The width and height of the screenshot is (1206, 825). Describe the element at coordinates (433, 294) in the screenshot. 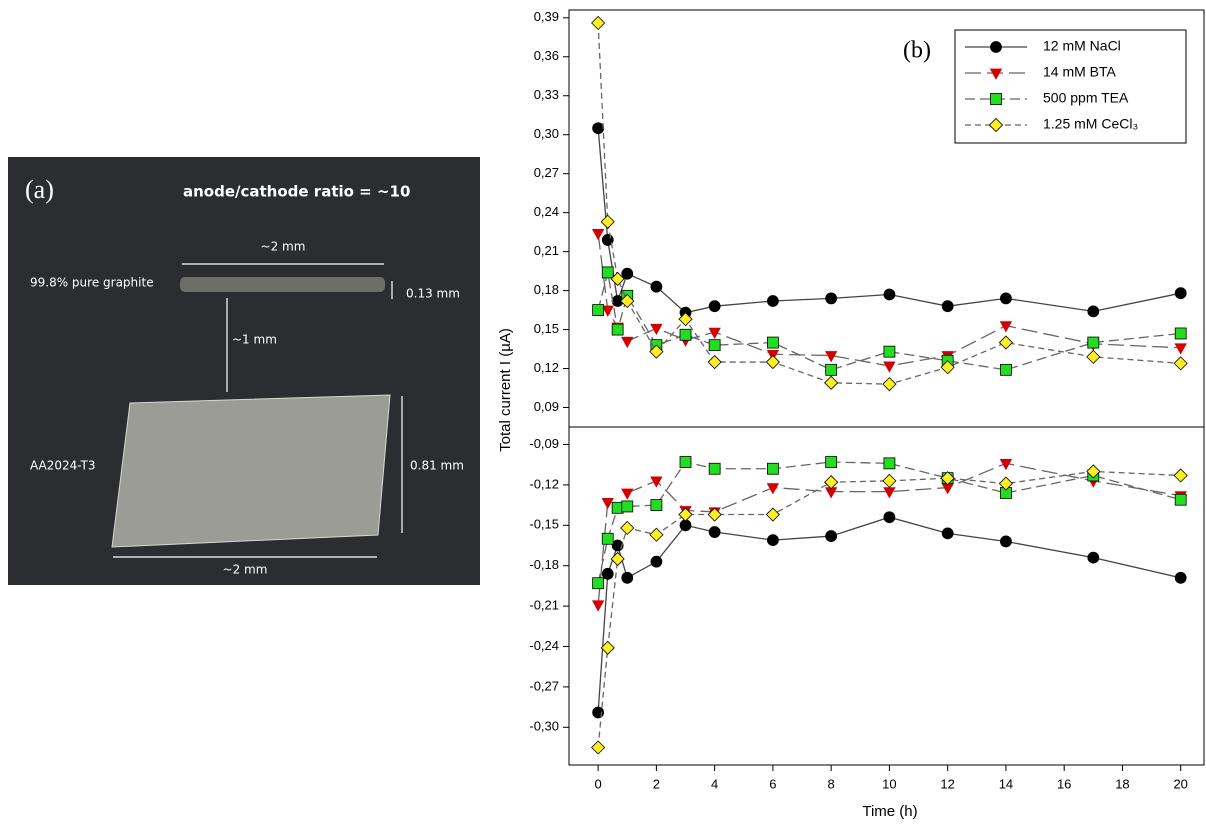

I see `annotation: 0.13 mm` at that location.